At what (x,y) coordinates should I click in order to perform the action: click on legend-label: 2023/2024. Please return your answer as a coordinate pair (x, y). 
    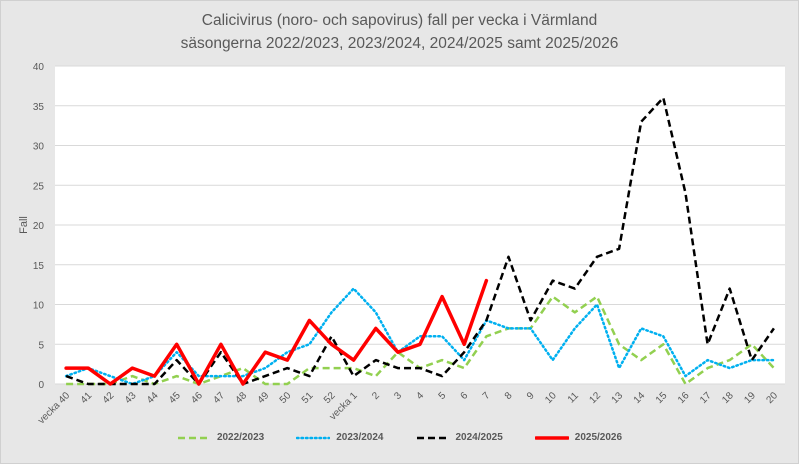
    Looking at the image, I should click on (360, 437).